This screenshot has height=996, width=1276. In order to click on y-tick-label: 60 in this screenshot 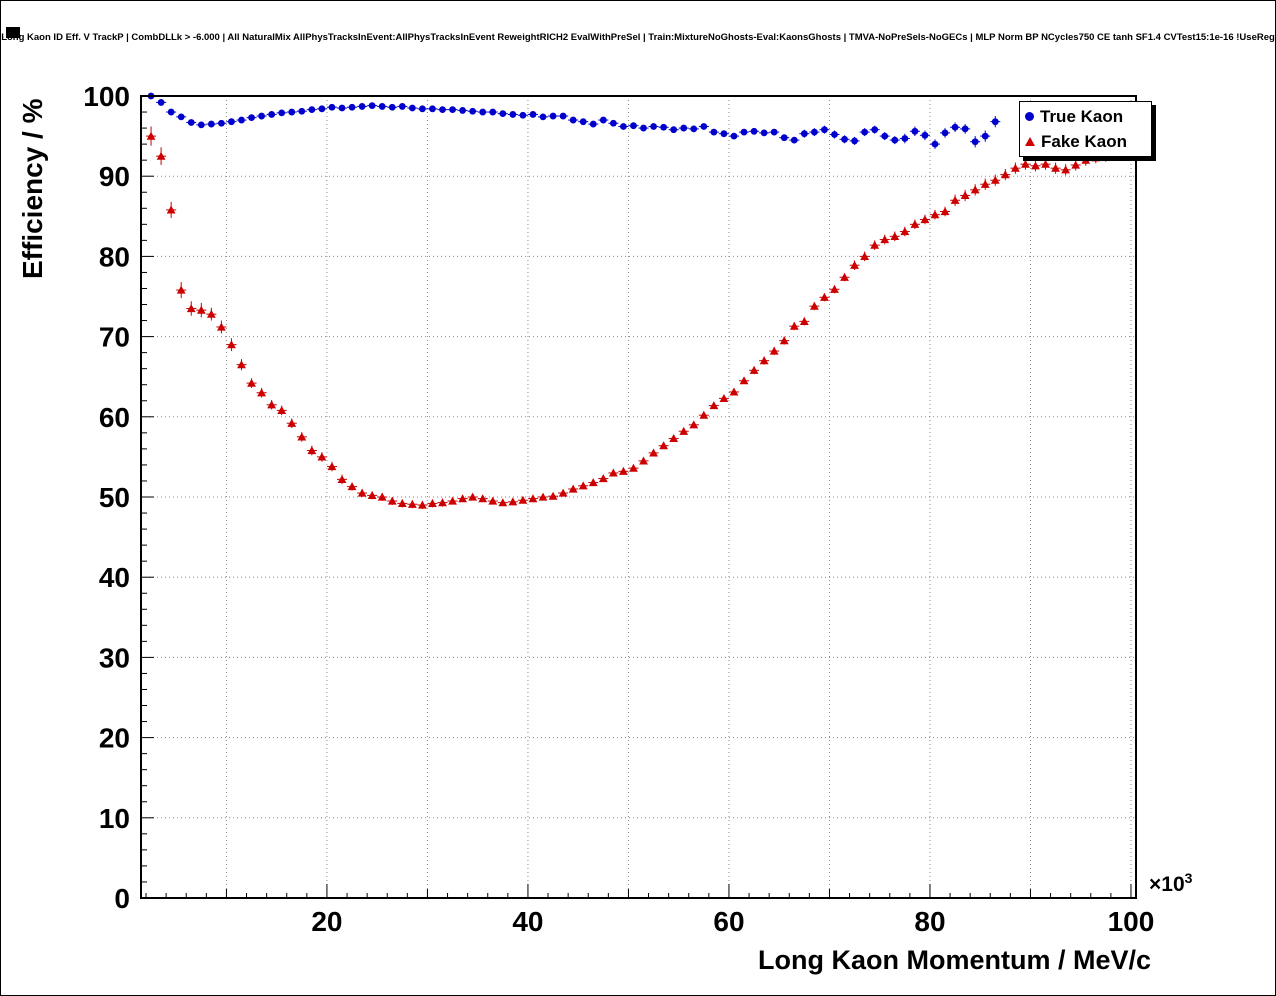, I will do `click(114, 417)`.